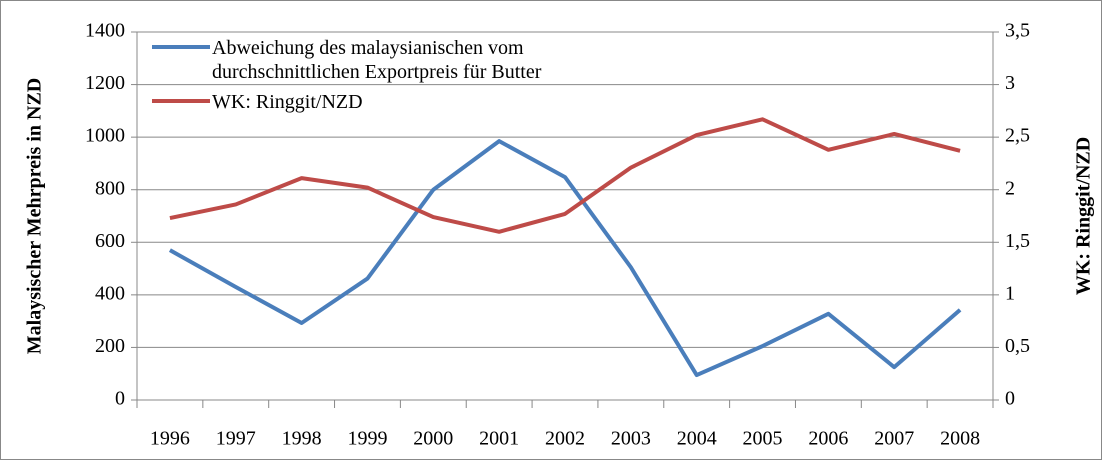  I want to click on x-tick-label: 2006, so click(828, 439).